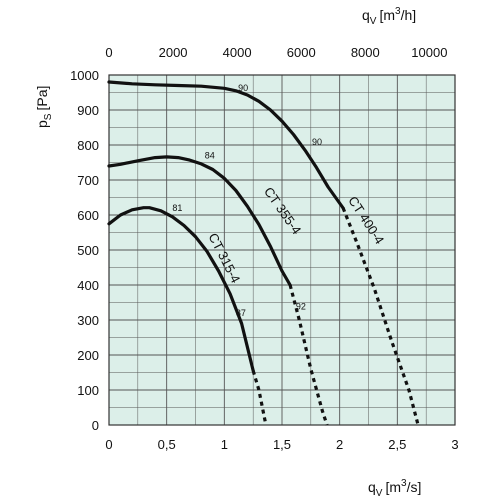  I want to click on y-tick-label: 800, so click(88, 145).